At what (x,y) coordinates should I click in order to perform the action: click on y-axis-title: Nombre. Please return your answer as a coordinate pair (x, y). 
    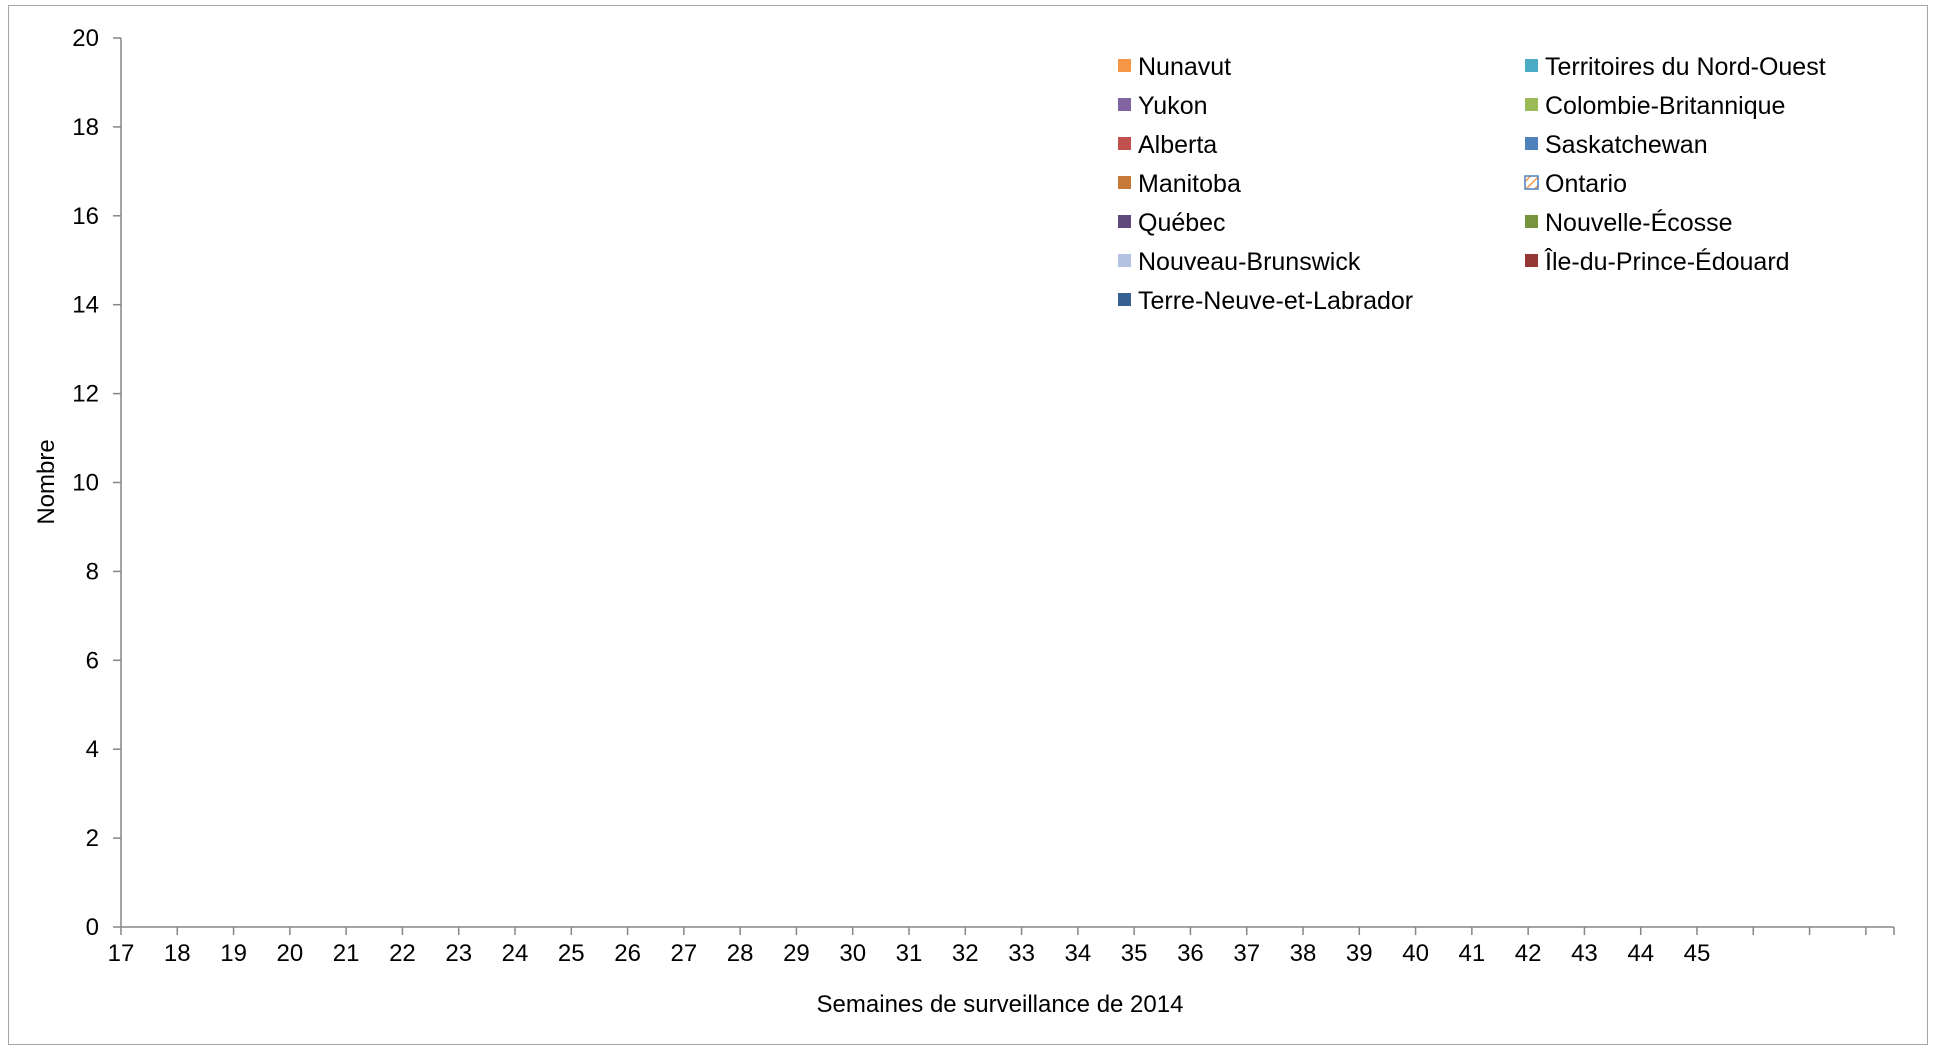
    Looking at the image, I should click on (46, 481).